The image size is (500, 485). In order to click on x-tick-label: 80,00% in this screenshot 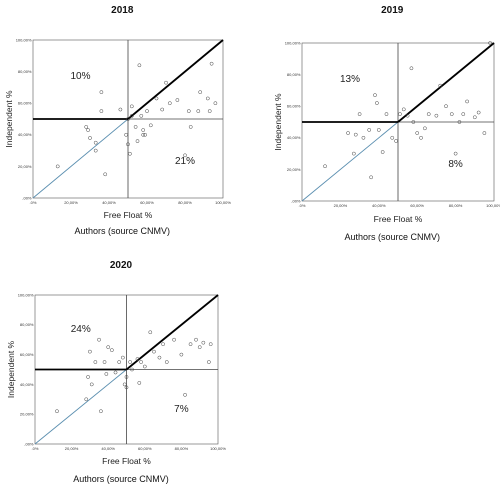, I will do `click(185, 202)`.